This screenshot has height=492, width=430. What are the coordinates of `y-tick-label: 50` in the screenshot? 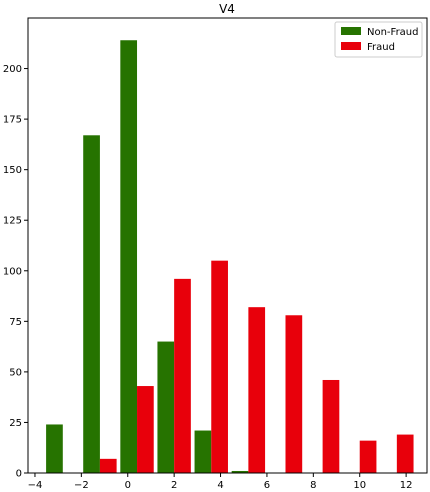 It's located at (15, 372).